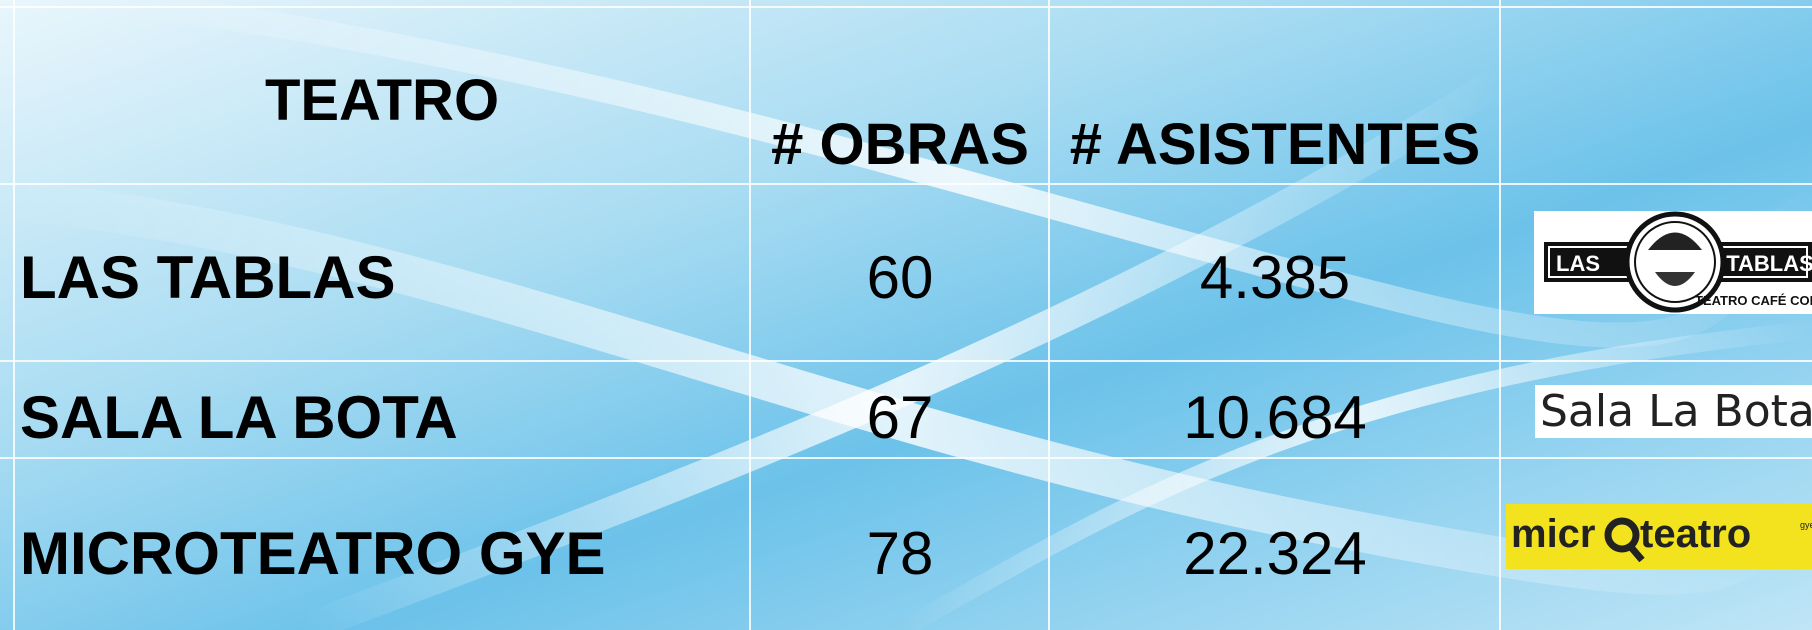  Describe the element at coordinates (1675, 241) in the screenshot. I see `logo-hair` at that location.